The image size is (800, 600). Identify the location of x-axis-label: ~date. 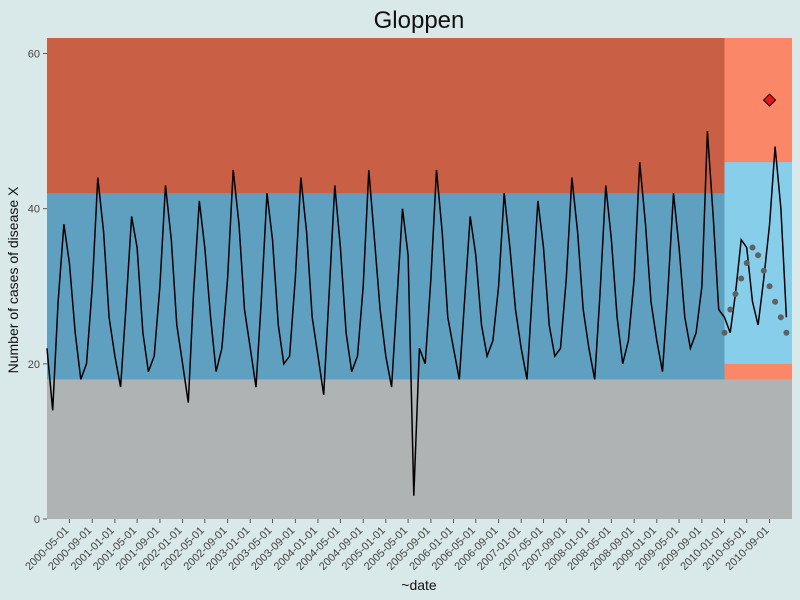
(419, 585).